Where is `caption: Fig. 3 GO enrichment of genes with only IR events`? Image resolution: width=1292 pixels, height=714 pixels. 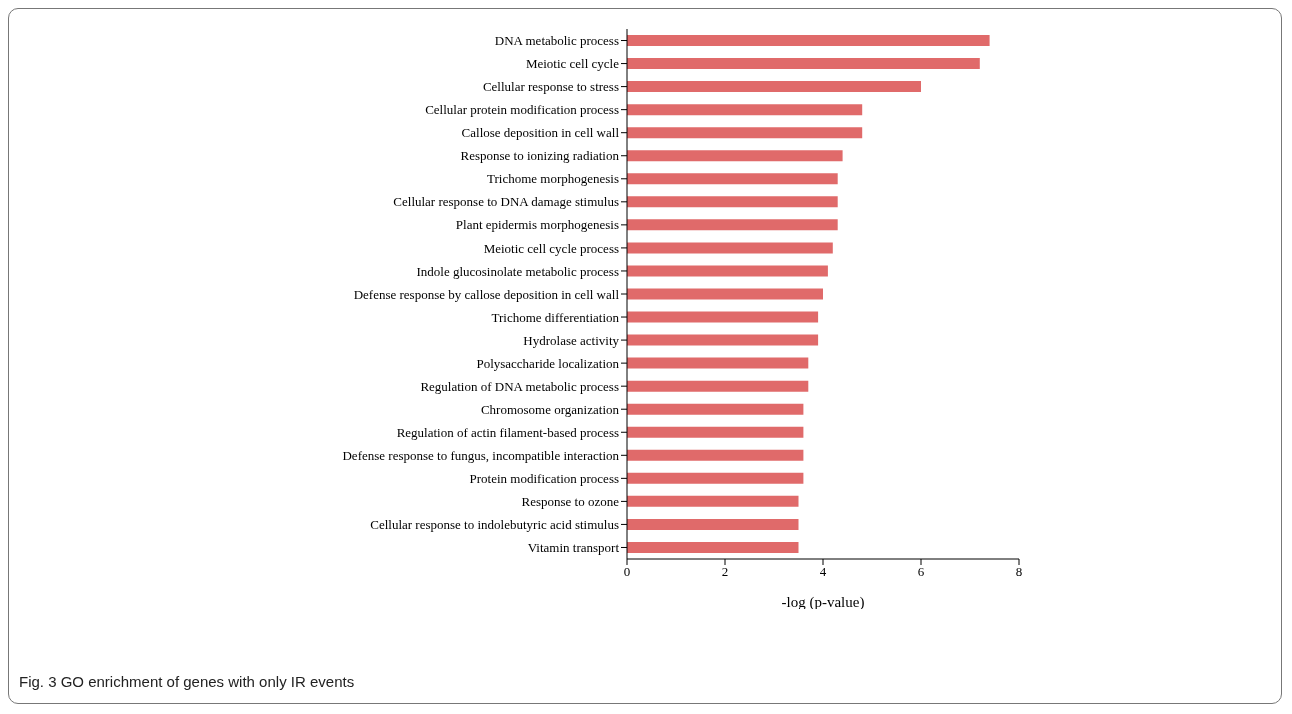 caption: Fig. 3 GO enrichment of genes with only IR events is located at coordinates (187, 681).